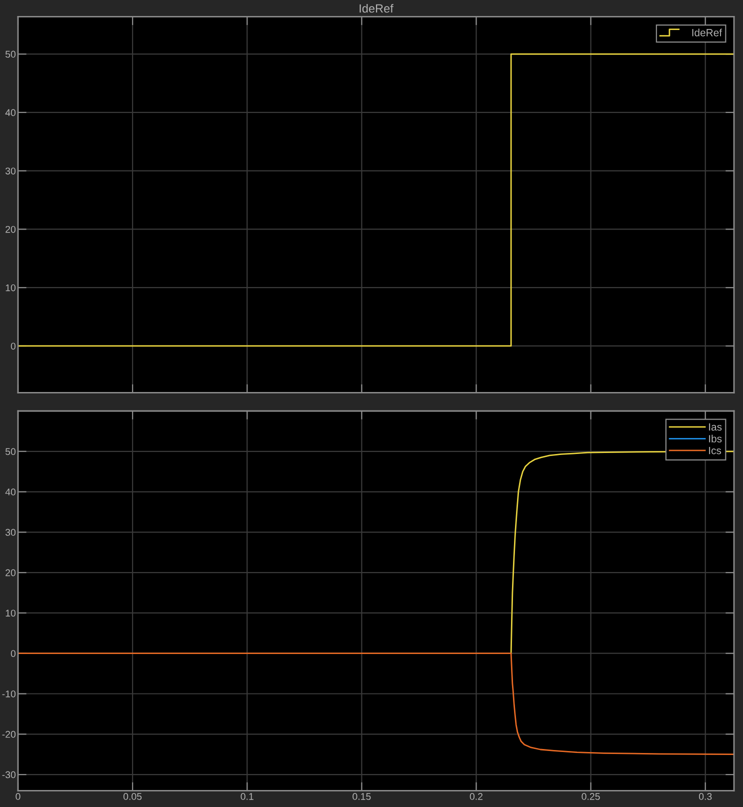 The height and width of the screenshot is (807, 743). Describe the element at coordinates (9, 774) in the screenshot. I see `y-tick-label: -30` at that location.